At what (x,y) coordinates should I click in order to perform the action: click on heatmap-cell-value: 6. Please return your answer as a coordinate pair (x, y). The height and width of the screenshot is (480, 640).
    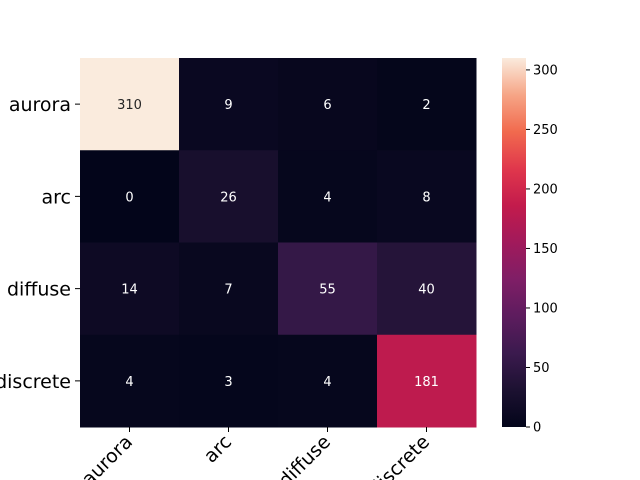
    Looking at the image, I should click on (327, 105).